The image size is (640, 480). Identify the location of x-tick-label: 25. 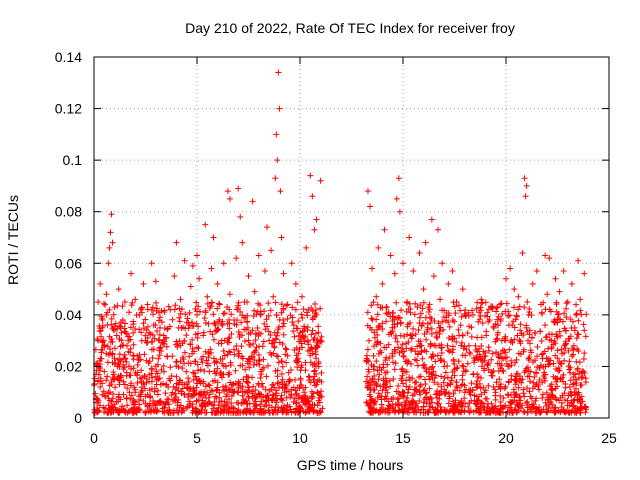
(609, 438).